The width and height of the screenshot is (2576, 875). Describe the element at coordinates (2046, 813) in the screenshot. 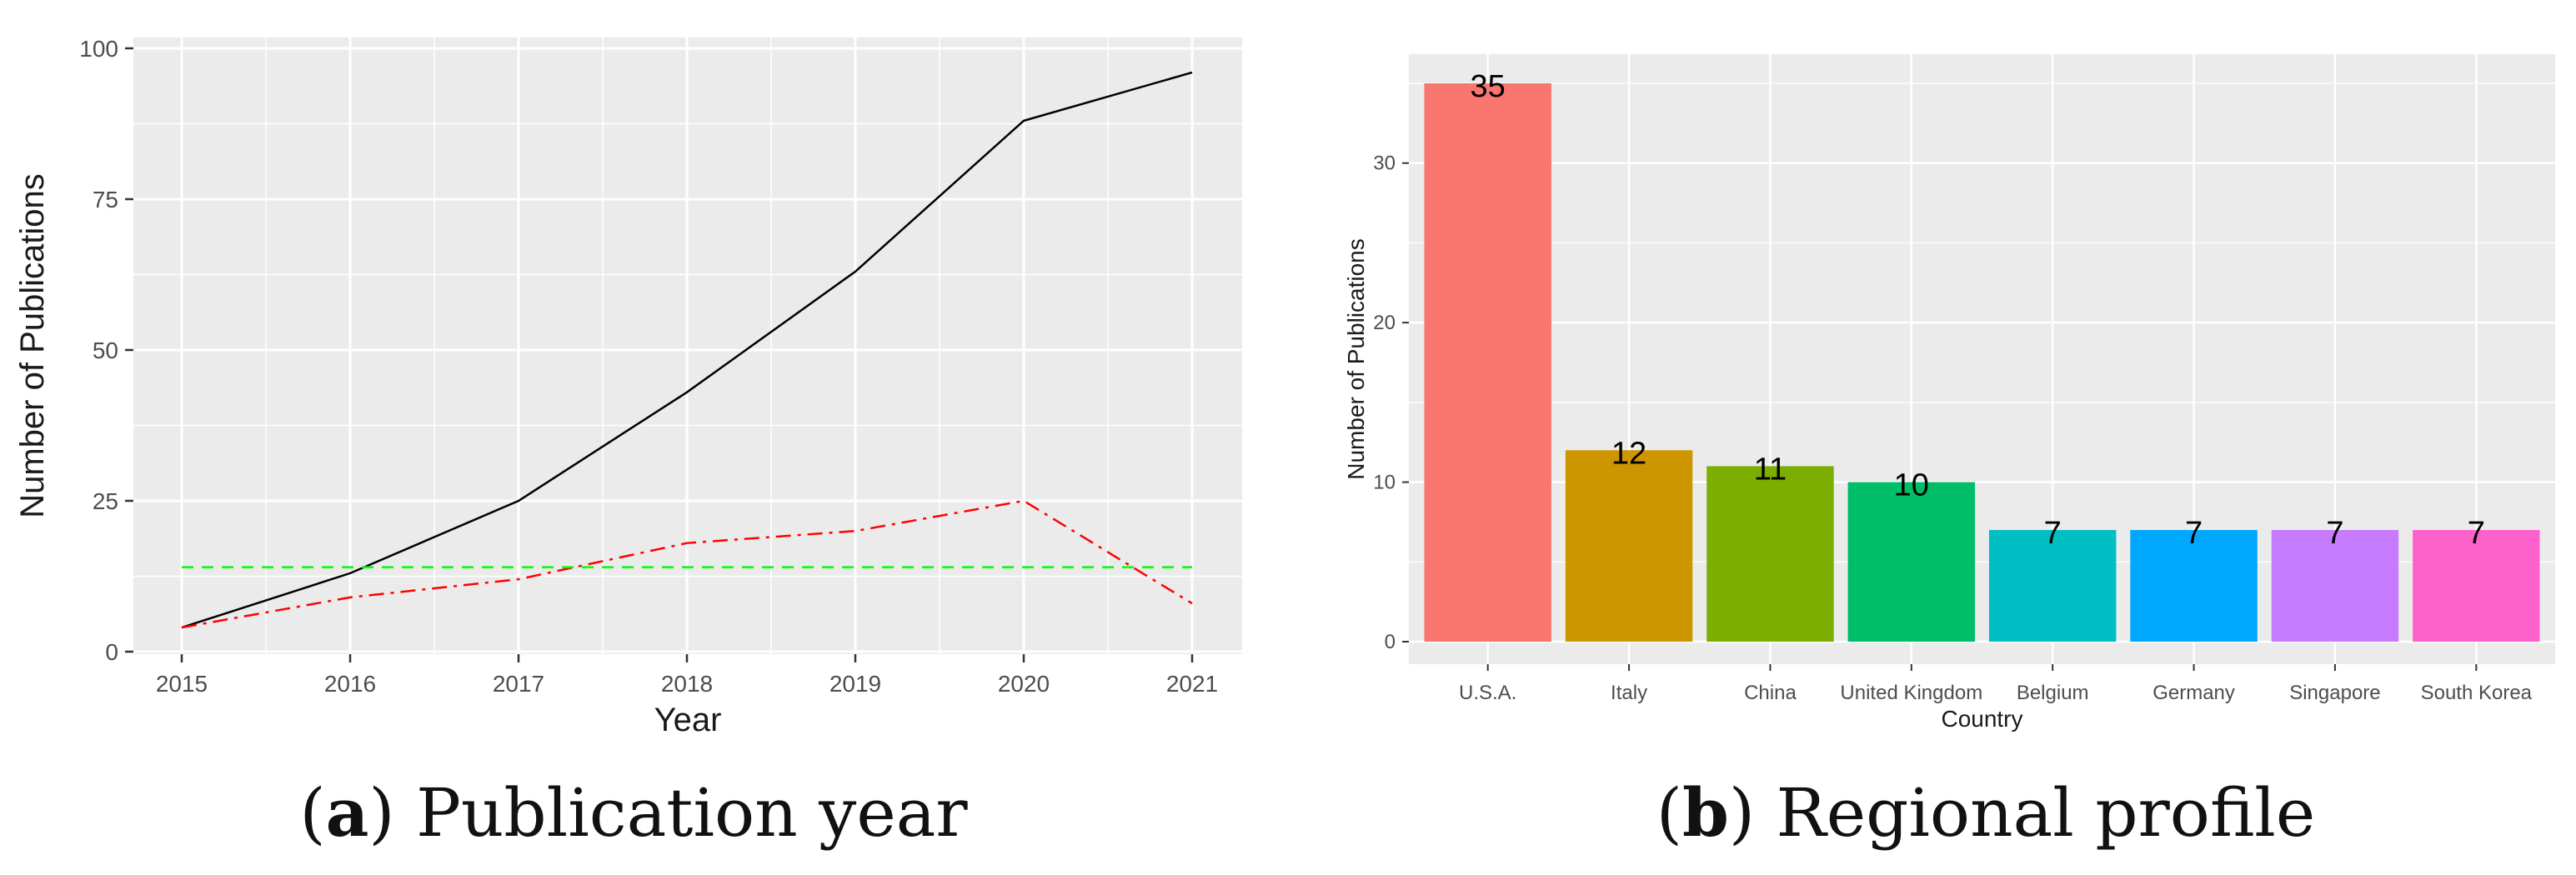

I see `caption-text: Regional profile` at that location.